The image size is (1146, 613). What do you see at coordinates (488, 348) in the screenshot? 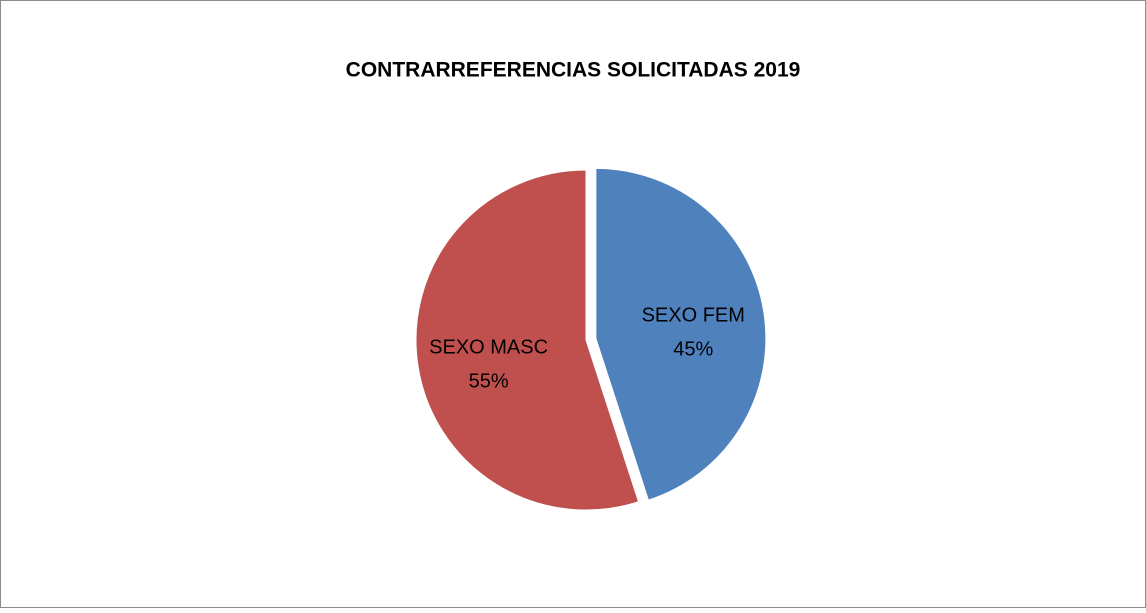
I see `slice-label: SEXO MASC` at bounding box center [488, 348].